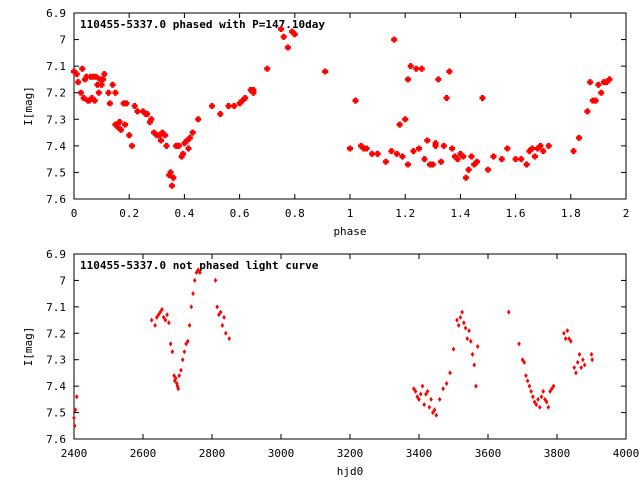  Describe the element at coordinates (56, 439) in the screenshot. I see `y-tick-label: 7.6` at that location.